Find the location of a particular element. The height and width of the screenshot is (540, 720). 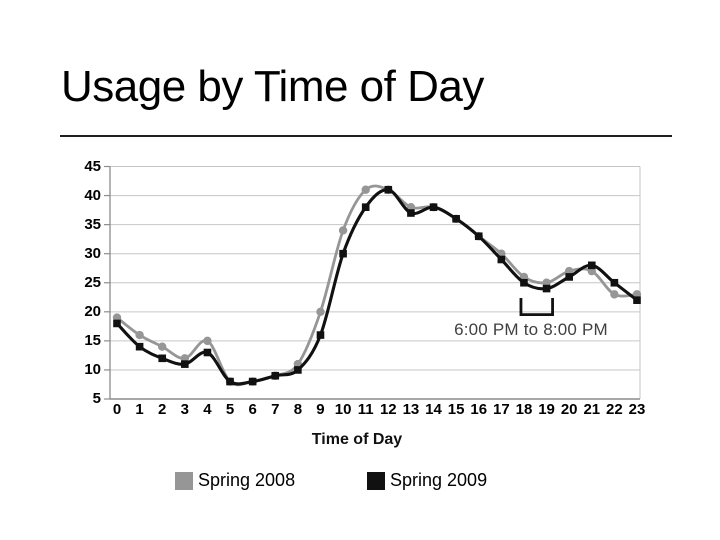

x-axis-tick-label: 9 is located at coordinates (320, 409).